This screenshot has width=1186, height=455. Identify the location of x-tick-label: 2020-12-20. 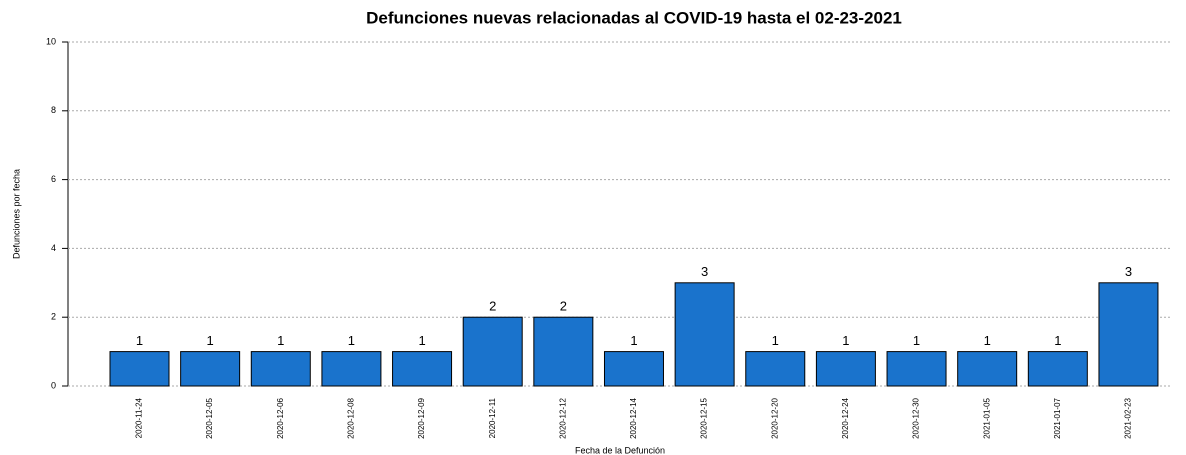
(774, 417).